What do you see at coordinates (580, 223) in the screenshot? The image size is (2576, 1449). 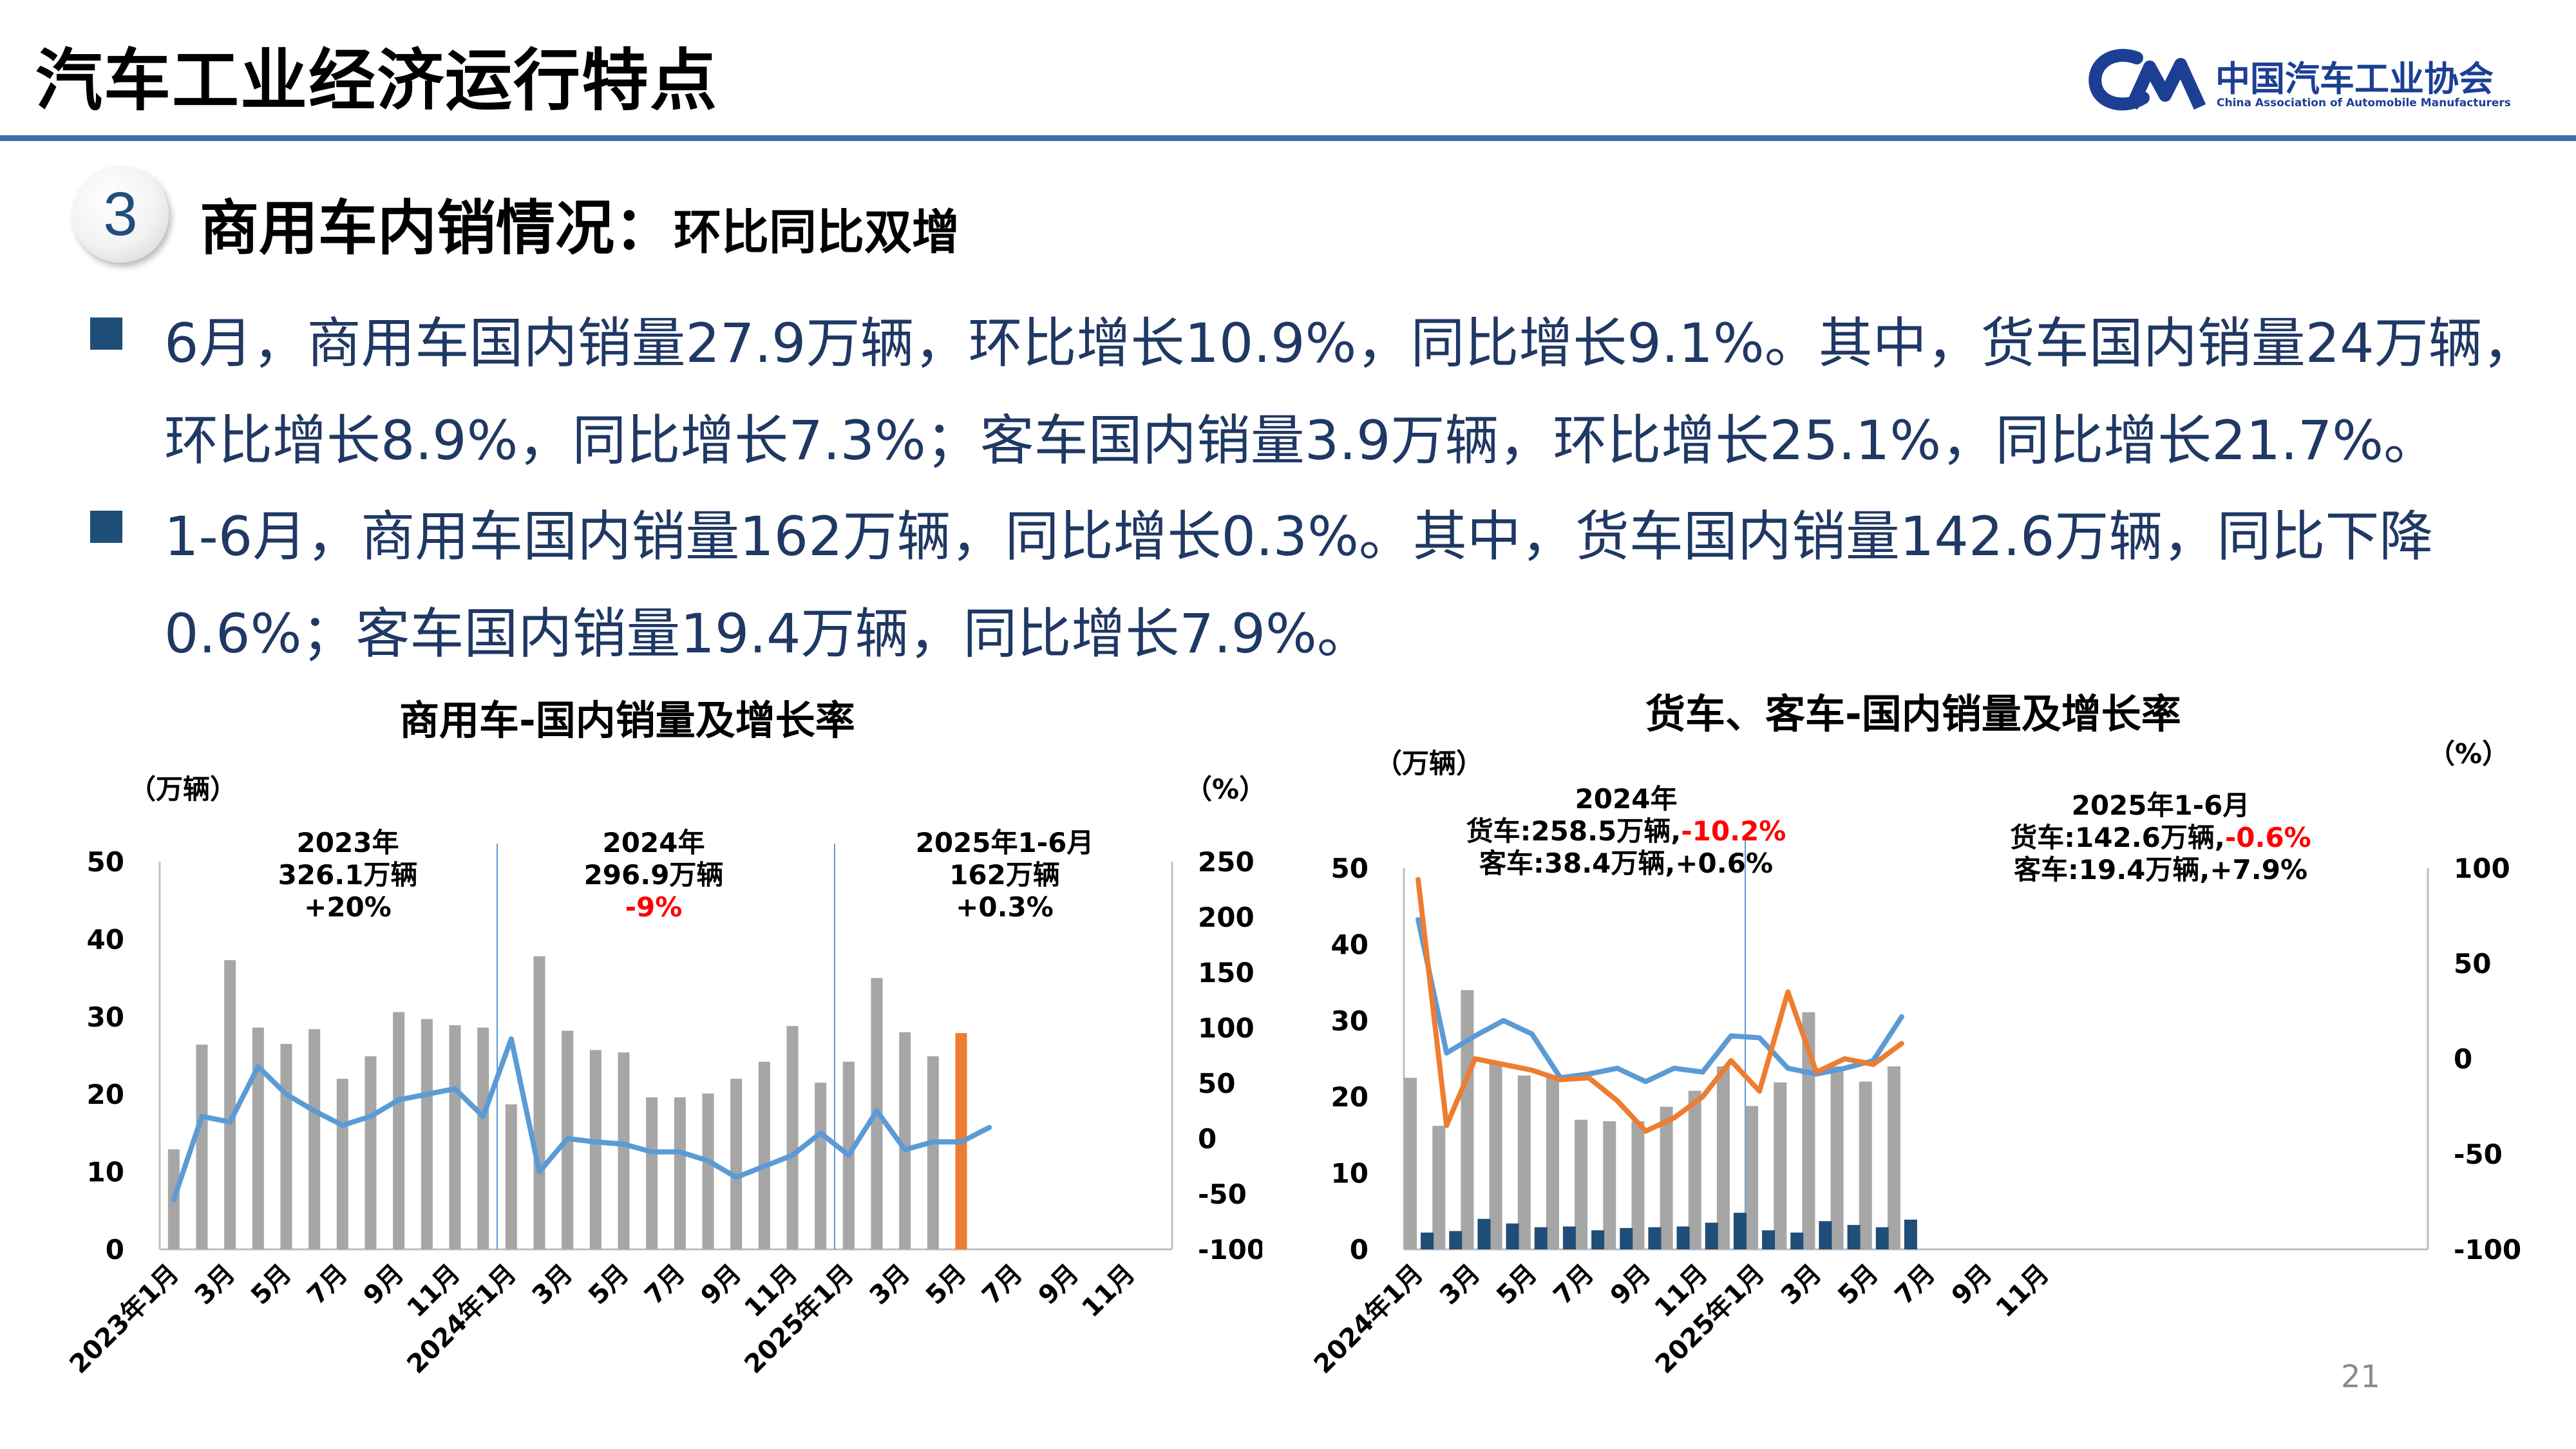 I see `section-title: 商用车内销情况：环比同比双增` at bounding box center [580, 223].